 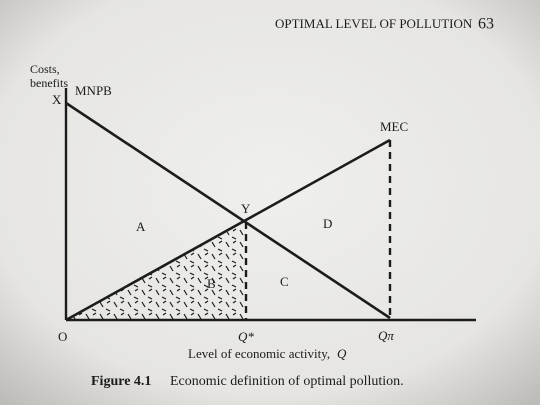 What do you see at coordinates (62, 336) in the screenshot?
I see `point-label: O` at bounding box center [62, 336].